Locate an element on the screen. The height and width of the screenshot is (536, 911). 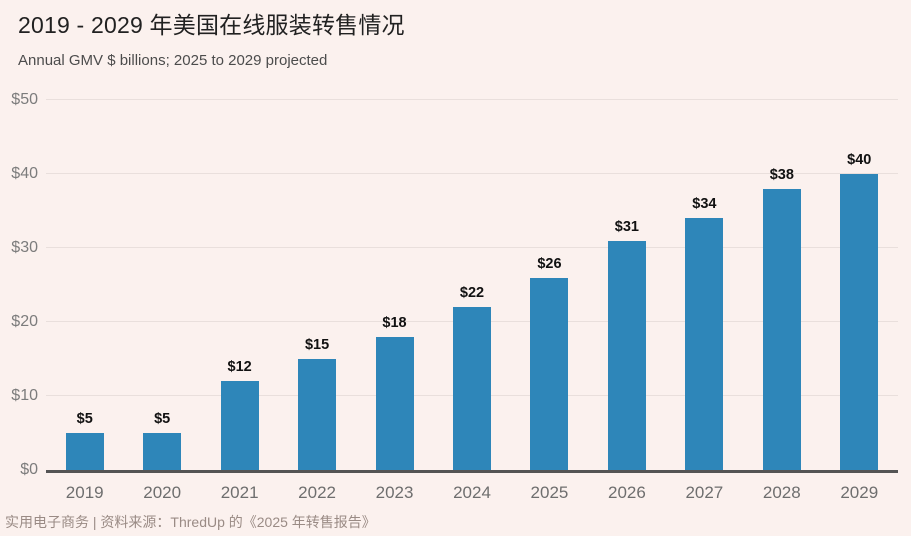
y-tick-label: $20 is located at coordinates (24, 321).